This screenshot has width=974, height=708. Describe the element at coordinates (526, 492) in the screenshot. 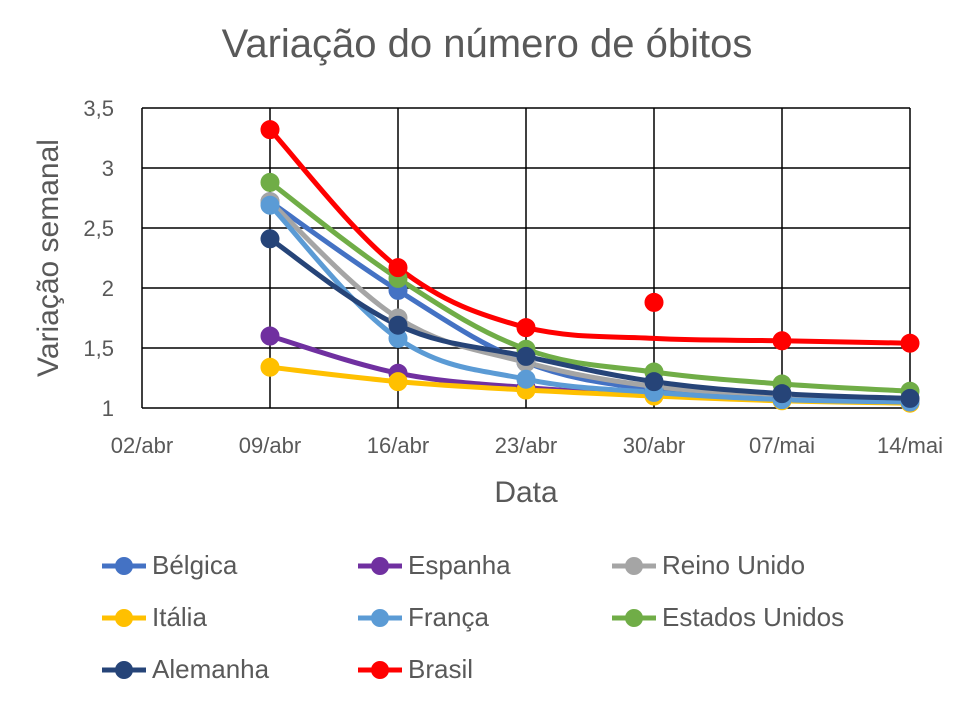

I see `x-axis-label: Data` at that location.